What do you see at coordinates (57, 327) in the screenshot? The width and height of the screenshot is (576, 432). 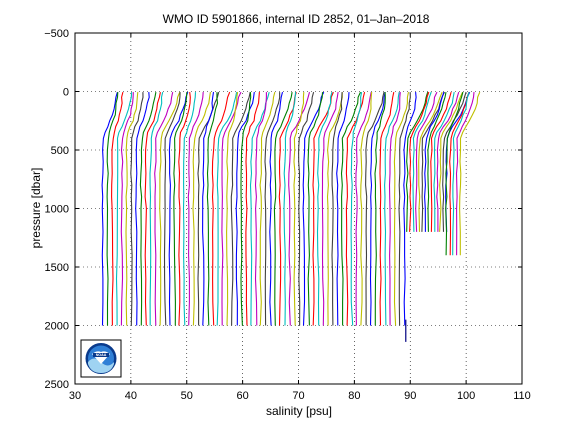 I see `y-tick-label: 2000` at bounding box center [57, 327].